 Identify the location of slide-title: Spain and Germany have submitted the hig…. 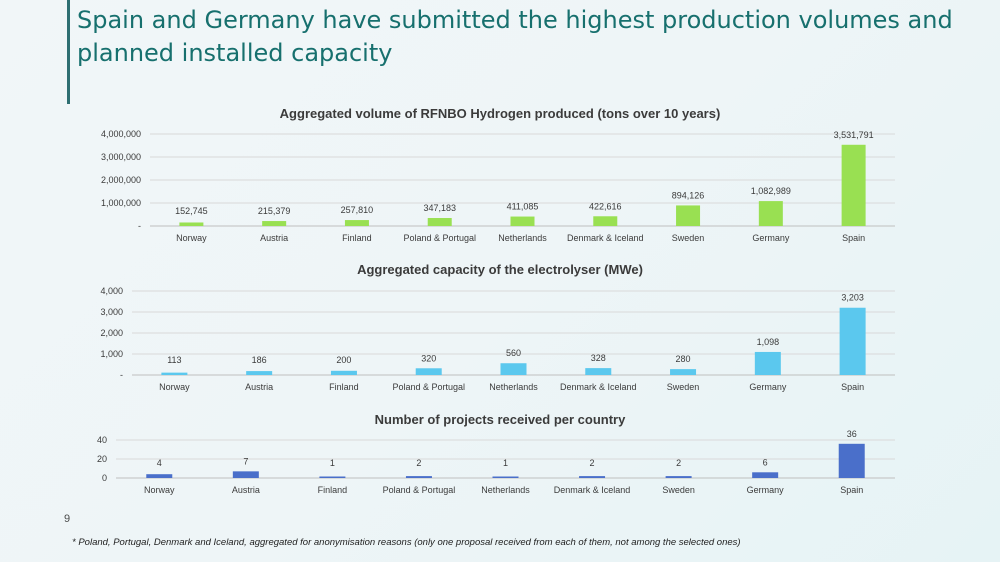
(515, 36).